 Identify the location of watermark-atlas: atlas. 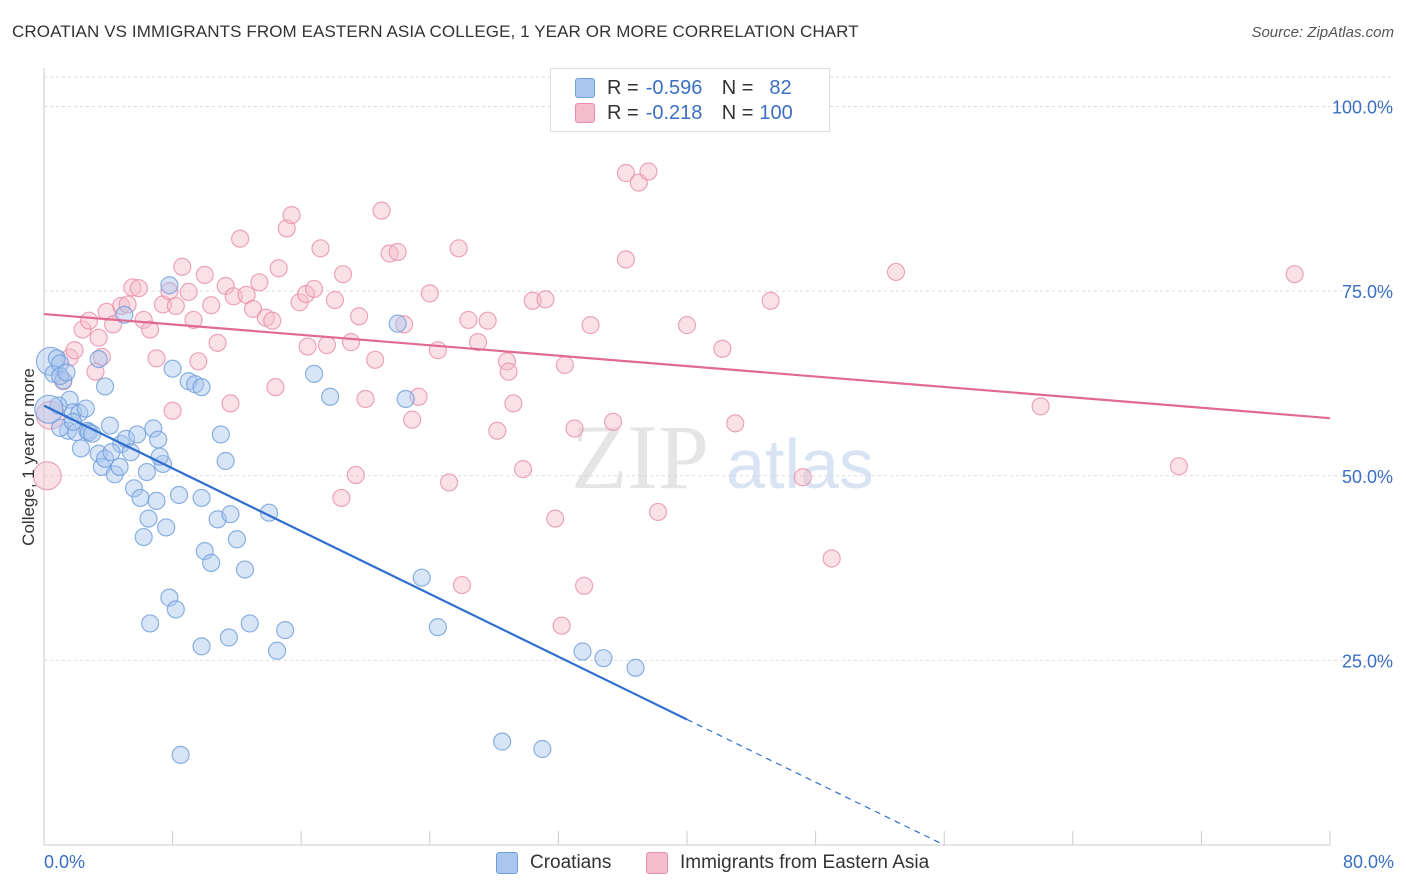
(800, 464).